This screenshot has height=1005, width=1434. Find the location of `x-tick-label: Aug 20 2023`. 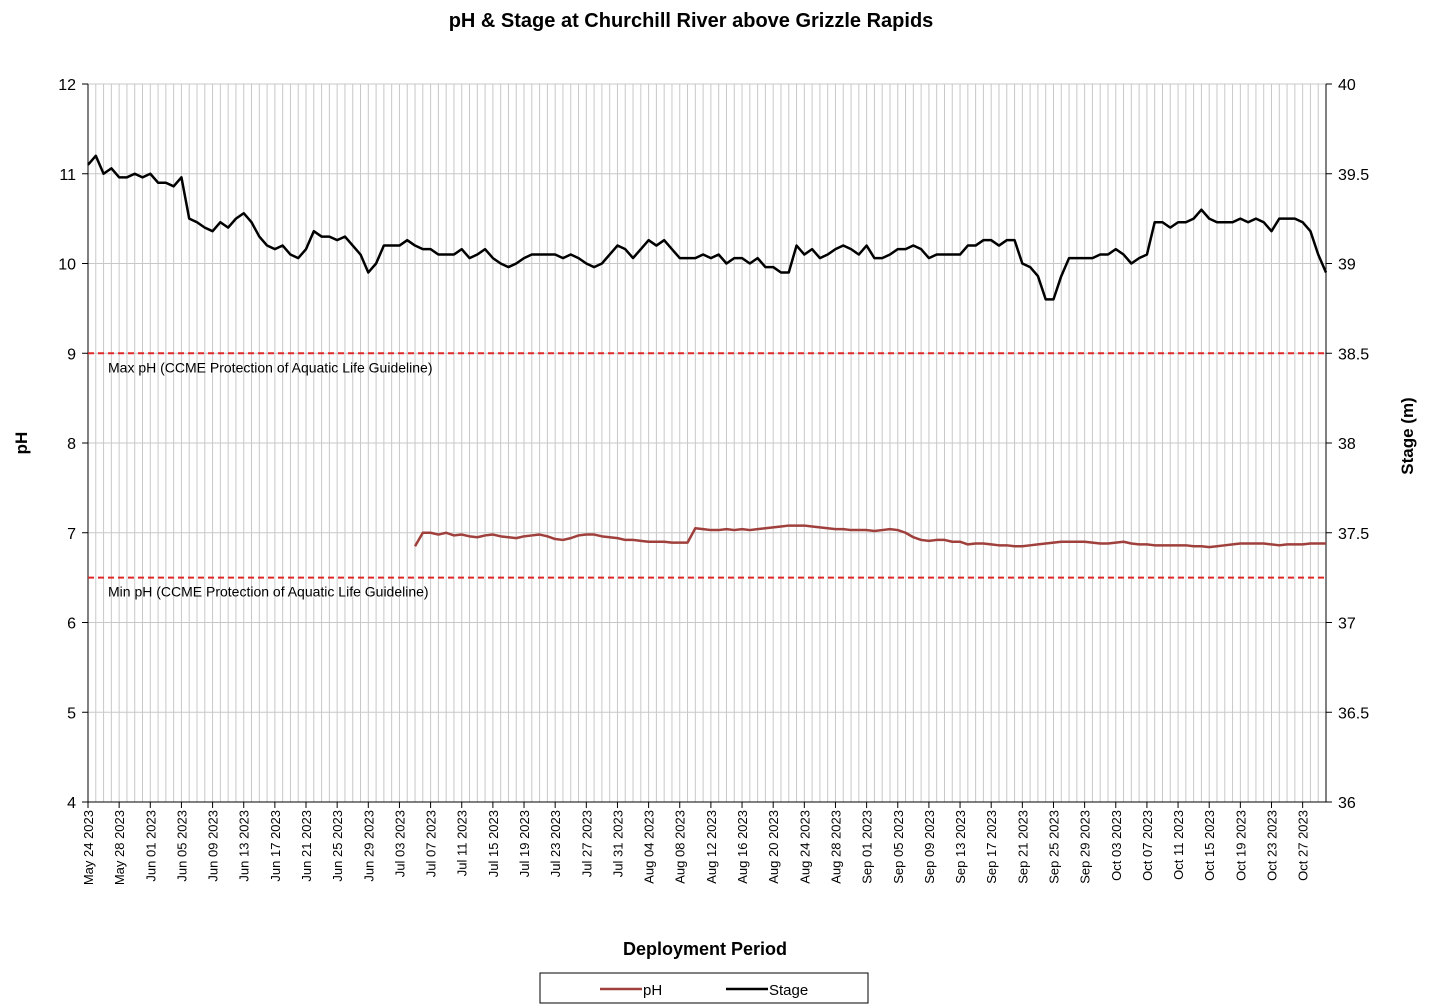

x-tick-label: Aug 20 2023 is located at coordinates (773, 847).